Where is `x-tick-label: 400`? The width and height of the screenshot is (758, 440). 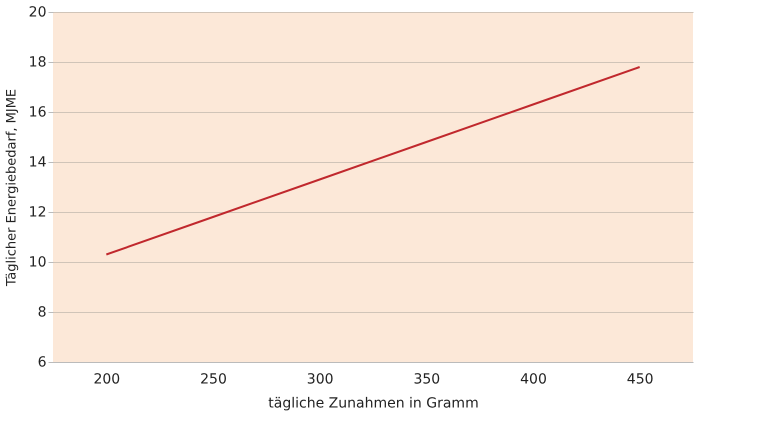 x-tick-label: 400 is located at coordinates (533, 380).